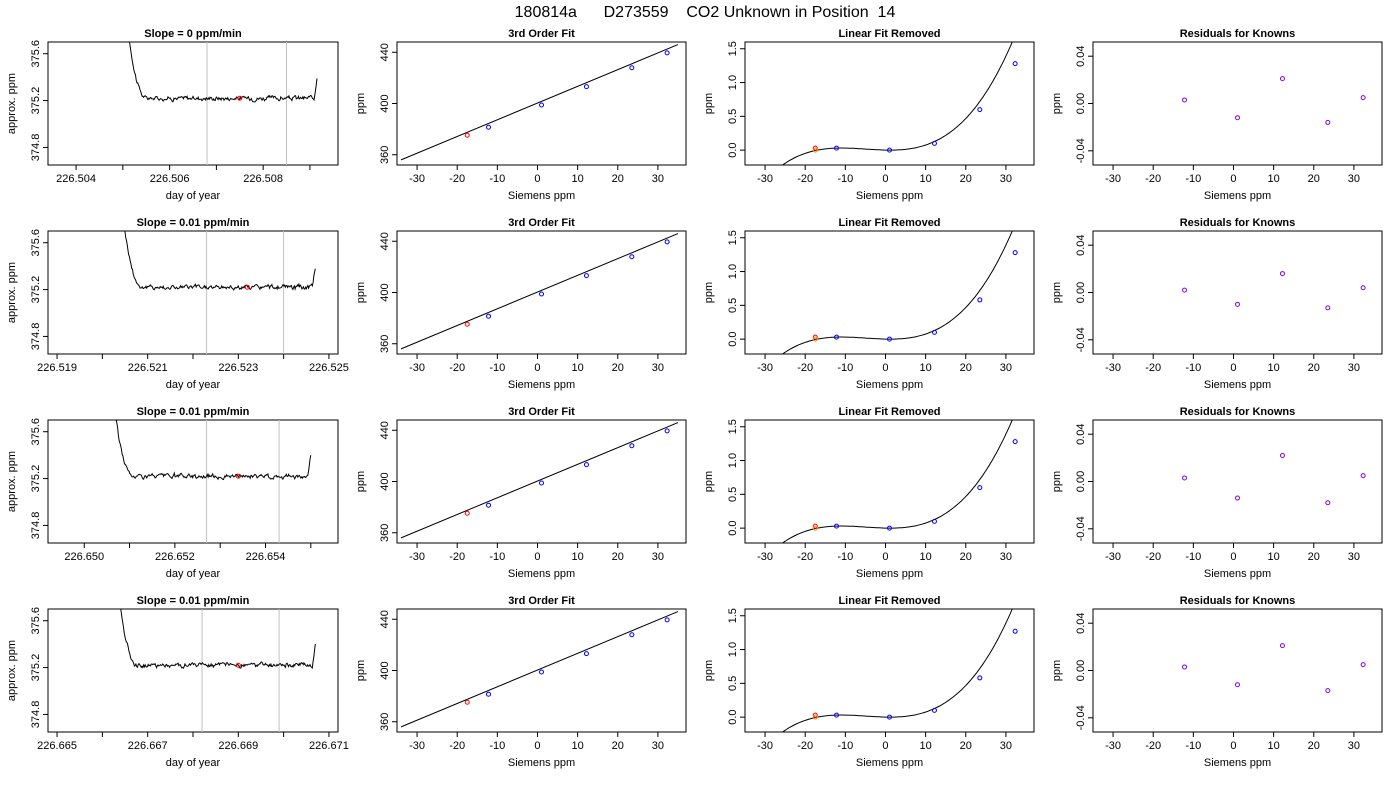 This screenshot has width=1400, height=800. What do you see at coordinates (733, 48) in the screenshot?
I see `y-tick-label: 1.5` at bounding box center [733, 48].